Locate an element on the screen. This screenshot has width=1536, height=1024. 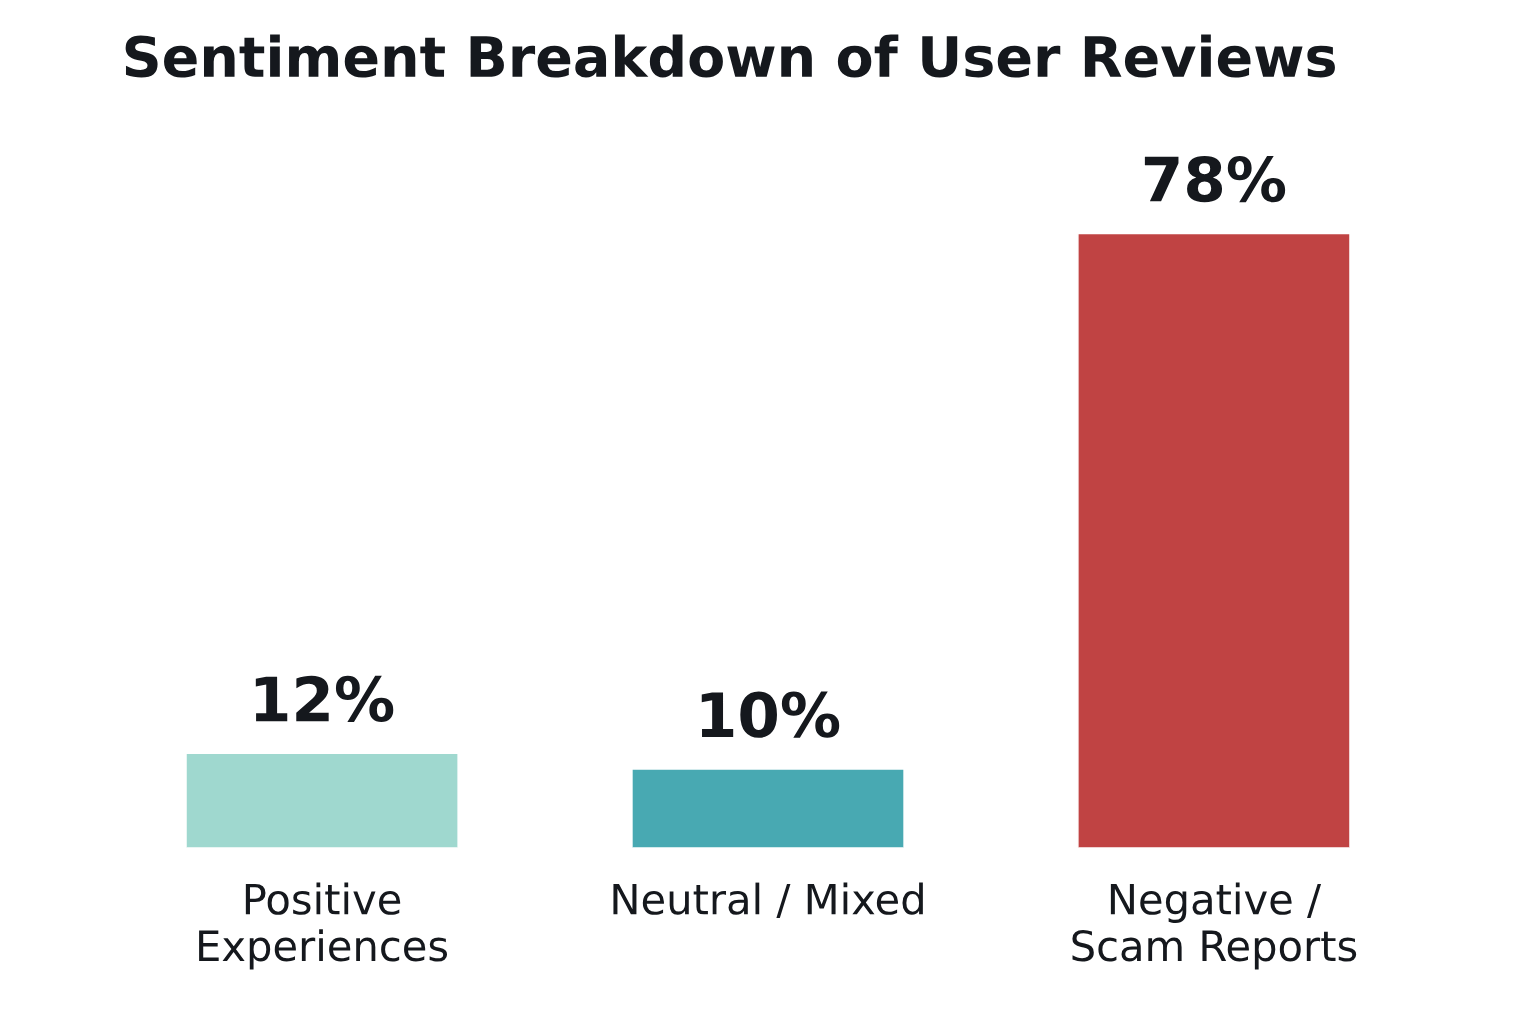
x-tick-label: Neutral / Mixed is located at coordinates (768, 900).